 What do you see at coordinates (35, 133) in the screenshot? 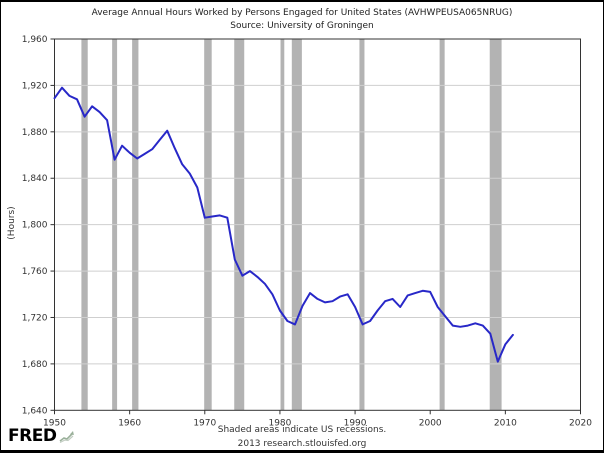
I see `y-tick-label: 1,880` at bounding box center [35, 133].